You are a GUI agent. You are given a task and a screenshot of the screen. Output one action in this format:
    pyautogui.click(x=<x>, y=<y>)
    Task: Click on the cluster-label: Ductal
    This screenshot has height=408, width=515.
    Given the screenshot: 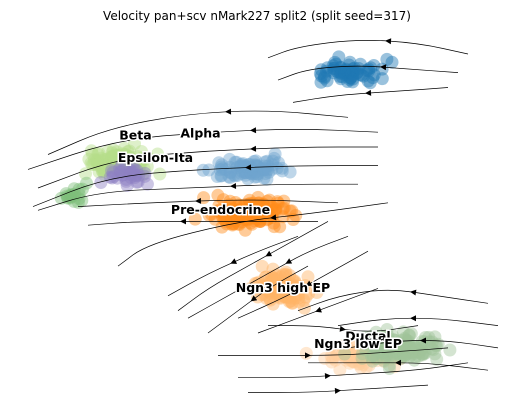 What is the action you would take?
    pyautogui.click(x=367, y=336)
    